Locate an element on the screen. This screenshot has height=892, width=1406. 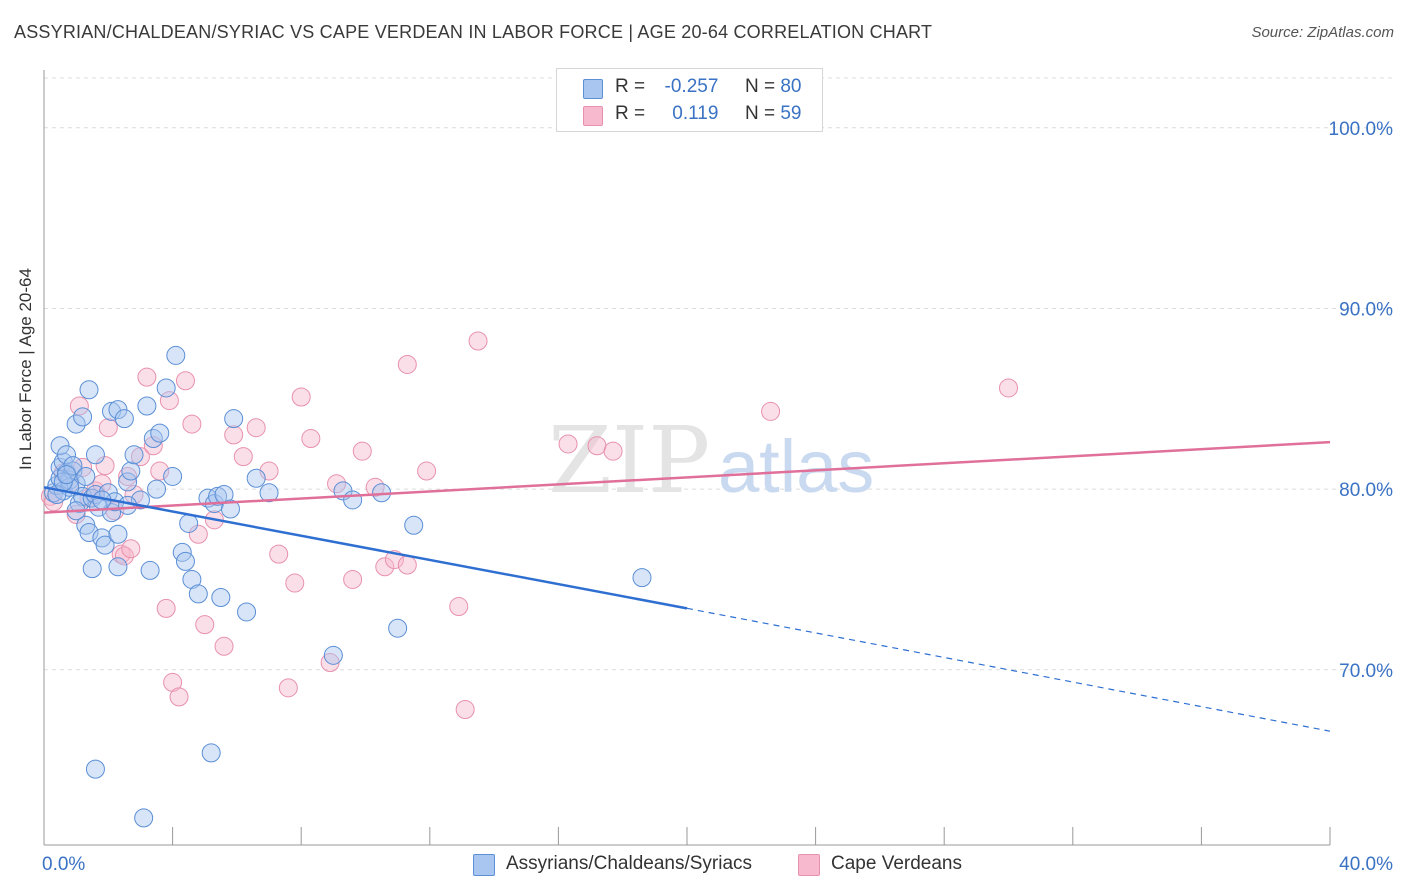
trend-line-cape-verdeans is located at coordinates (687, 477).